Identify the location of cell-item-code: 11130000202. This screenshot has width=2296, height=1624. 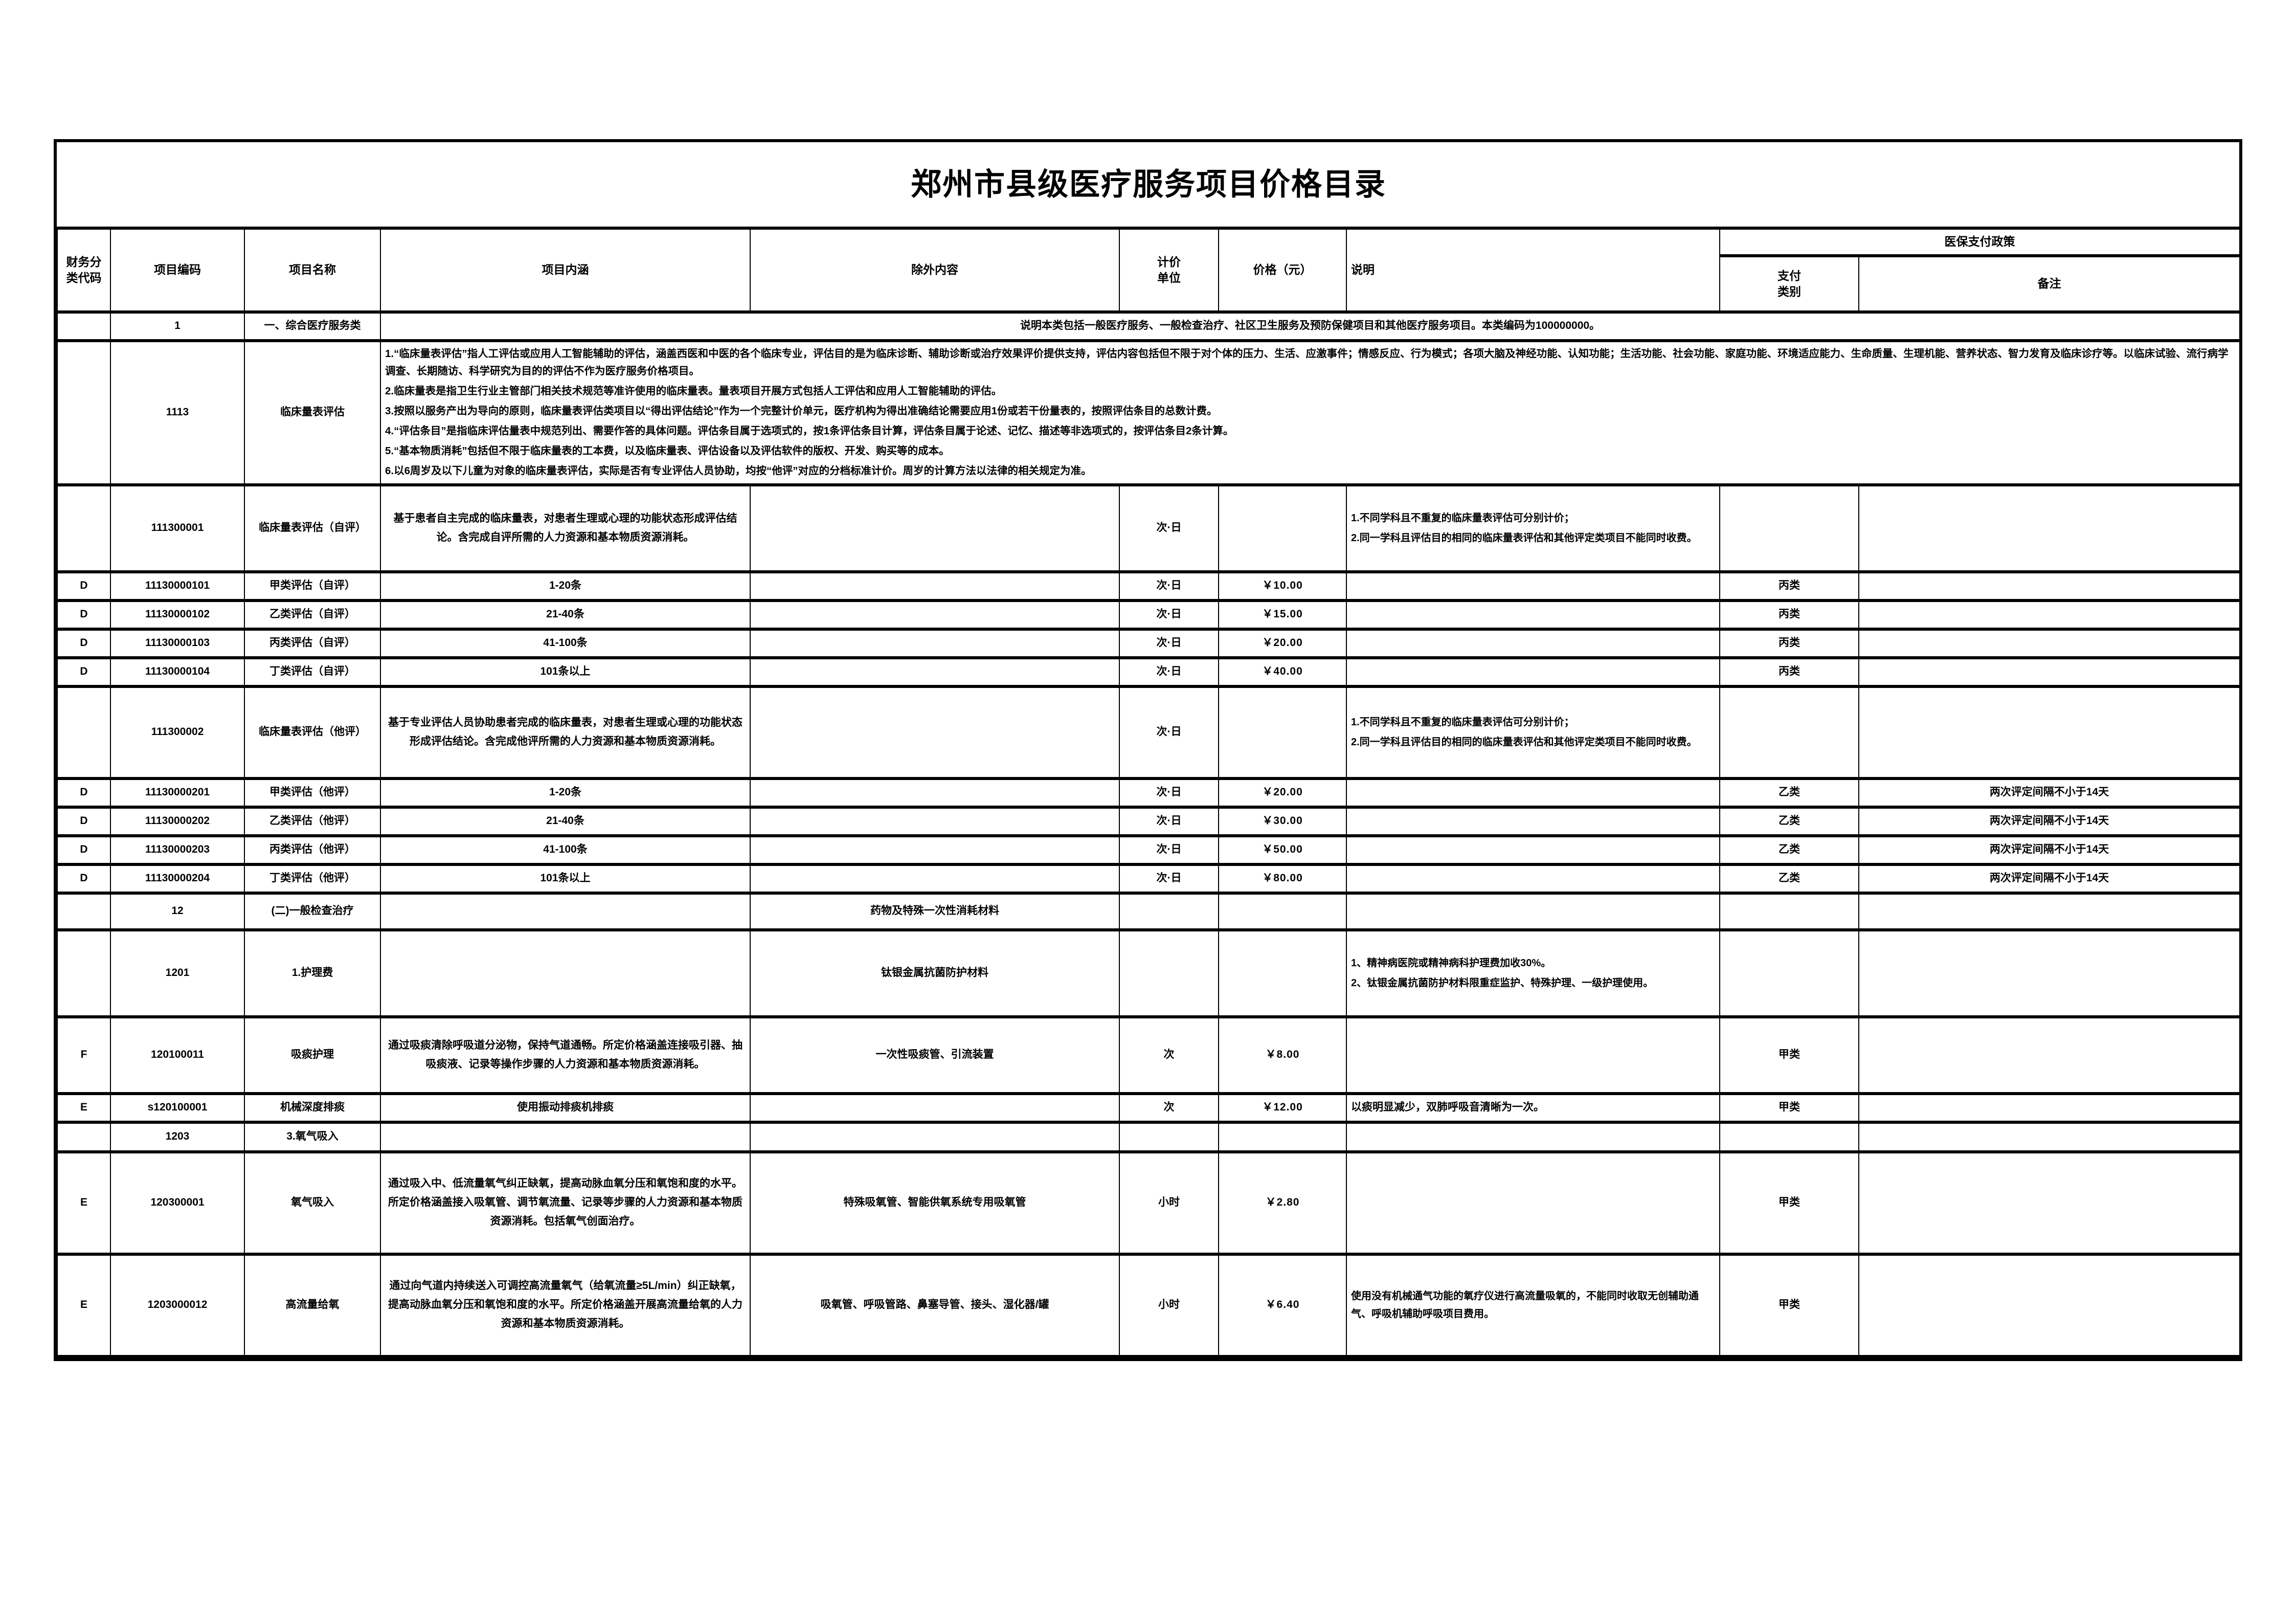
(178, 820).